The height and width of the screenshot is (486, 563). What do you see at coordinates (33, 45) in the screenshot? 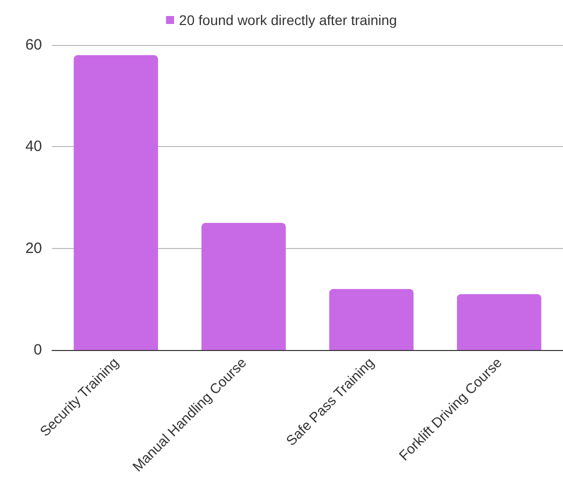
I see `y-tick-label: 60` at bounding box center [33, 45].